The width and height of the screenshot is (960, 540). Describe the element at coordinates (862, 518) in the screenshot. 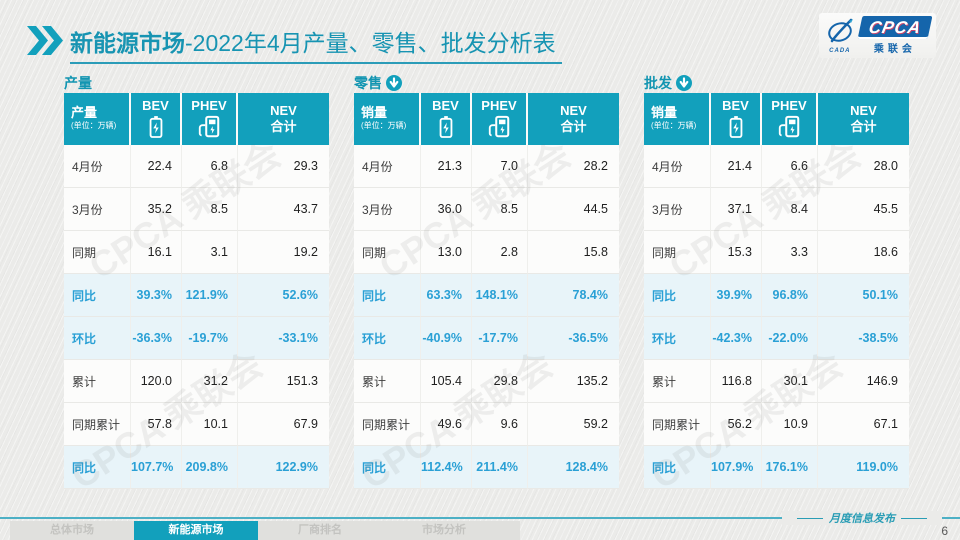

I see `footer-note-text: 月度信息发布` at that location.